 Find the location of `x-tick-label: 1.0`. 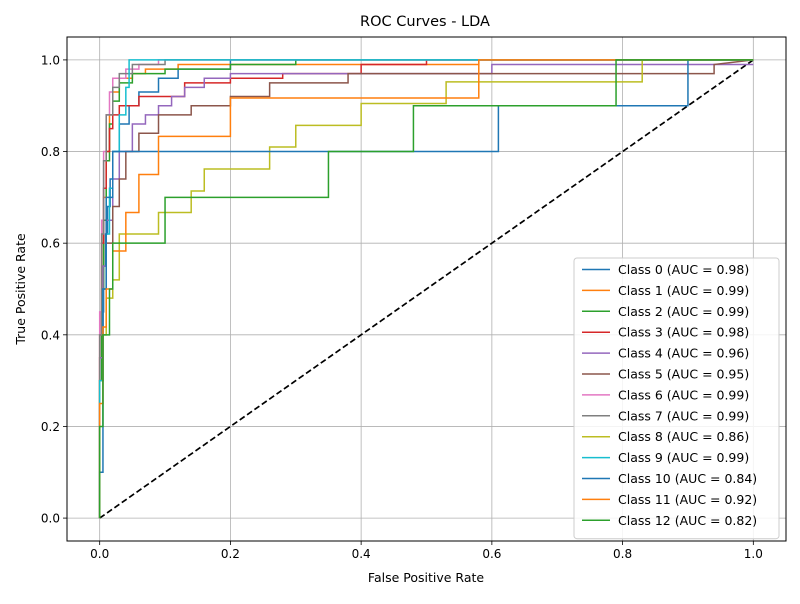

x-tick-label: 1.0 is located at coordinates (753, 554).